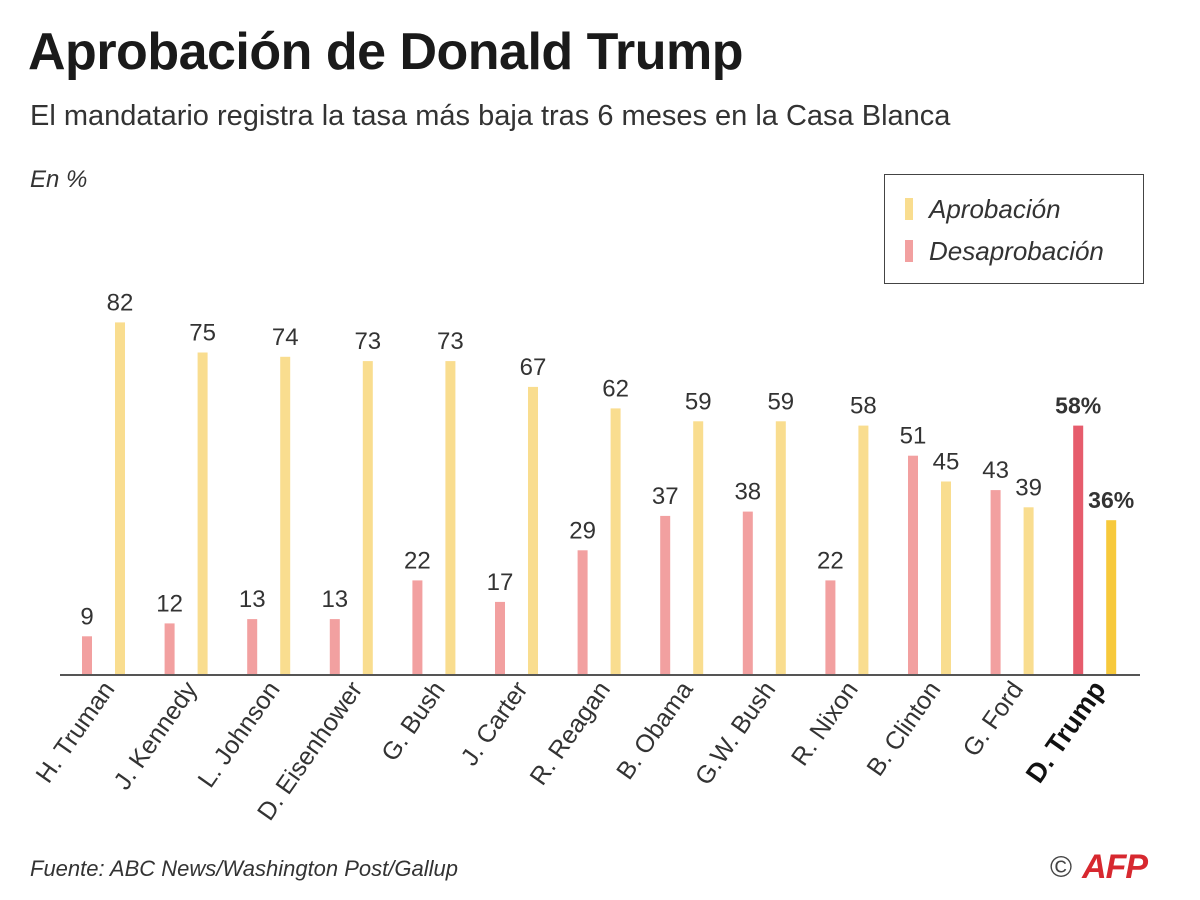 This screenshot has height=900, width=1200. What do you see at coordinates (285, 337) in the screenshot?
I see `data-label-approval: 74` at bounding box center [285, 337].